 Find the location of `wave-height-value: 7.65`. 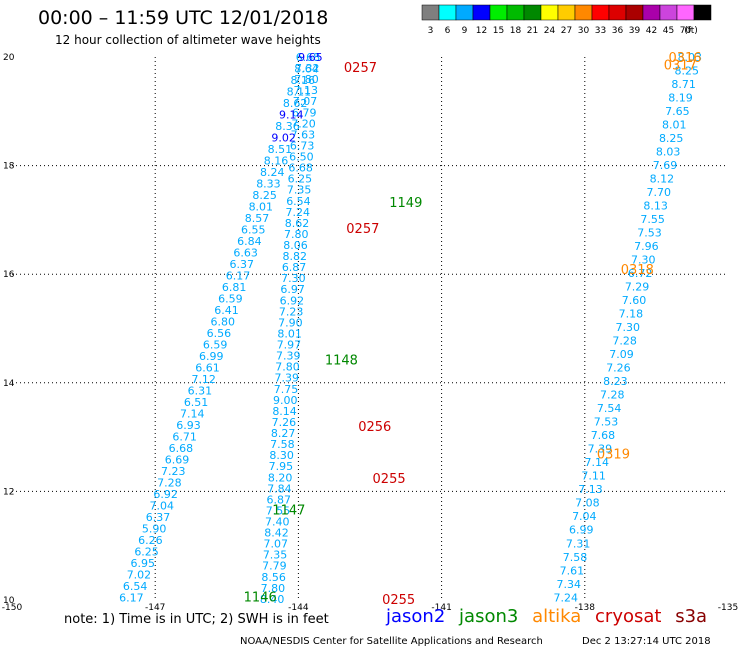

wave-height-value: 7.65 is located at coordinates (677, 111).